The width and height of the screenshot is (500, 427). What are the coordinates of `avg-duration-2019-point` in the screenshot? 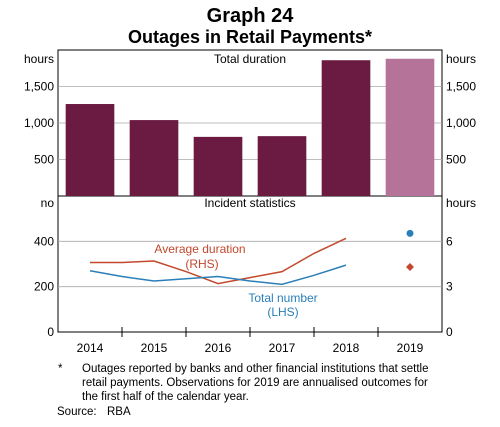 It's located at (410, 267).